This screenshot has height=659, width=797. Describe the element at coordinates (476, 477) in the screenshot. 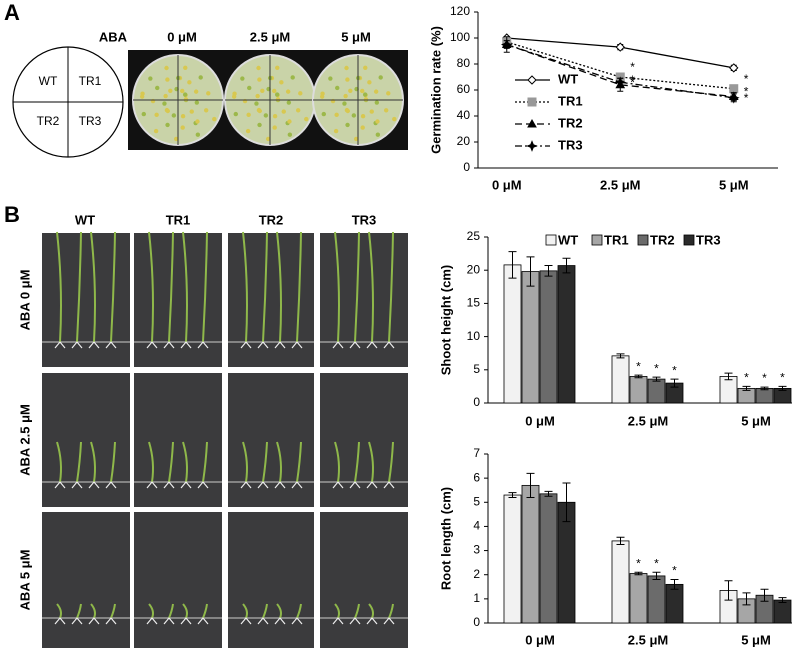

I see `y-tick-label: 6` at that location.